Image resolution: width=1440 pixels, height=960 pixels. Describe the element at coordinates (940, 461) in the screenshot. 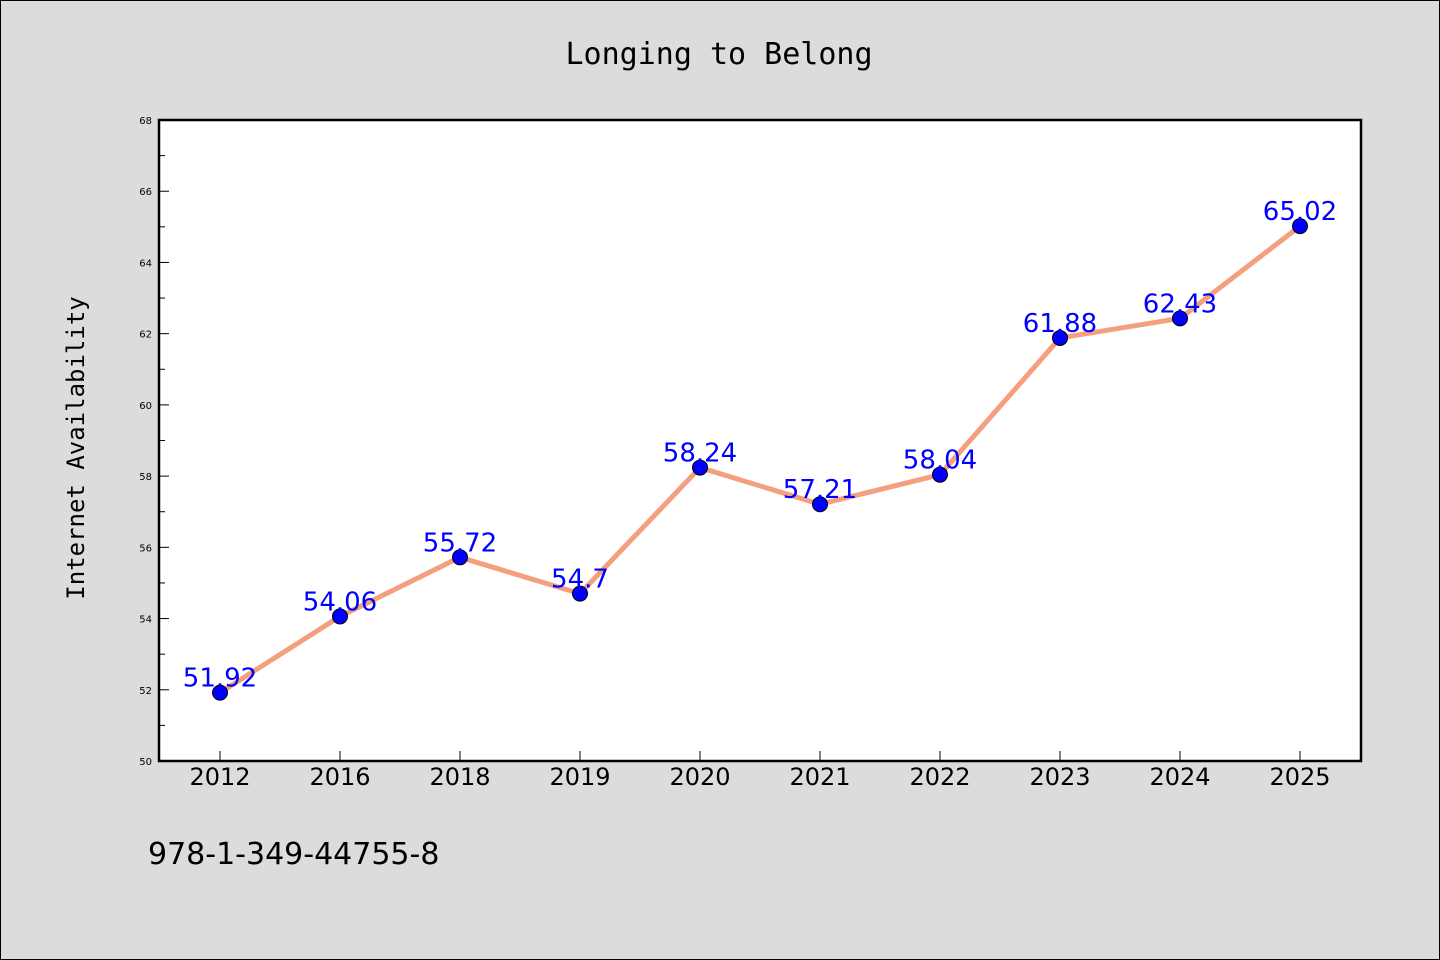

I see `data-label: 58.04` at that location.